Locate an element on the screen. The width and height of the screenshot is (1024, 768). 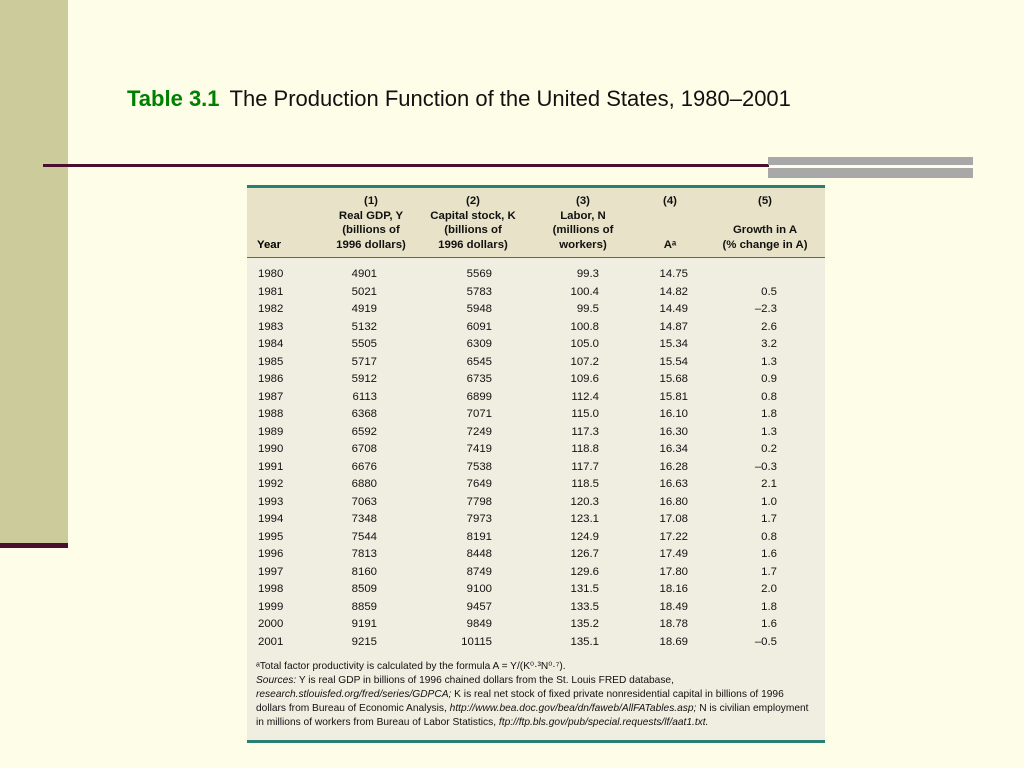
cell-growth: 3.2 is located at coordinates (769, 344).